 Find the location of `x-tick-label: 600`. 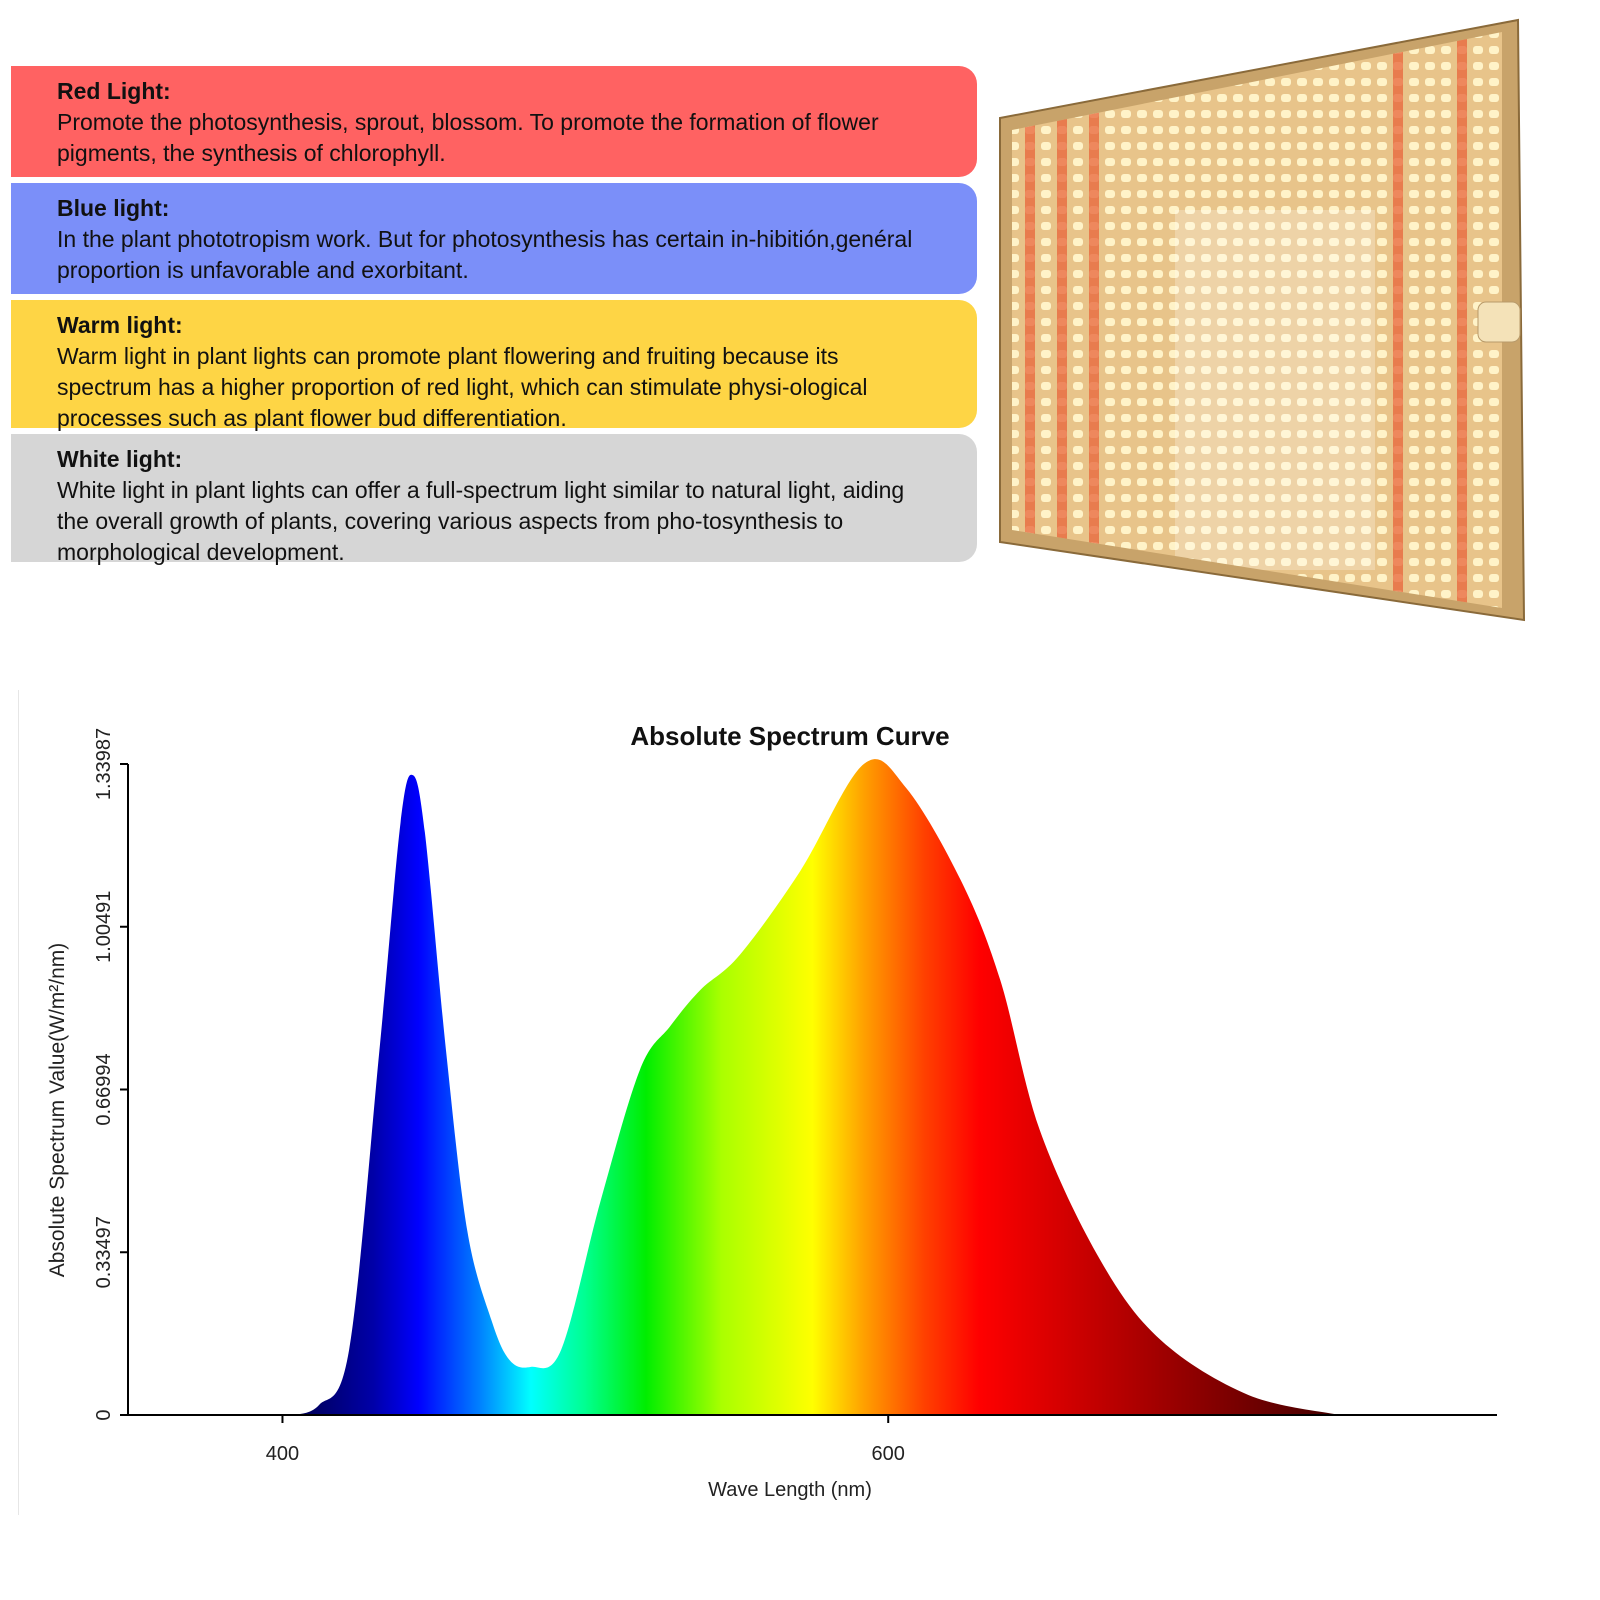

x-tick-label: 600 is located at coordinates (888, 1454).